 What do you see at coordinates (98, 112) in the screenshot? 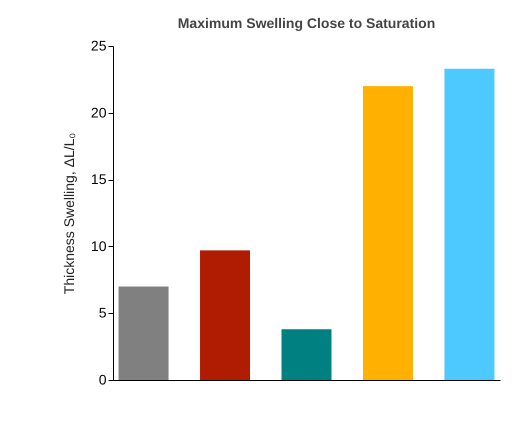
I see `y-tick-label: 20` at bounding box center [98, 112].